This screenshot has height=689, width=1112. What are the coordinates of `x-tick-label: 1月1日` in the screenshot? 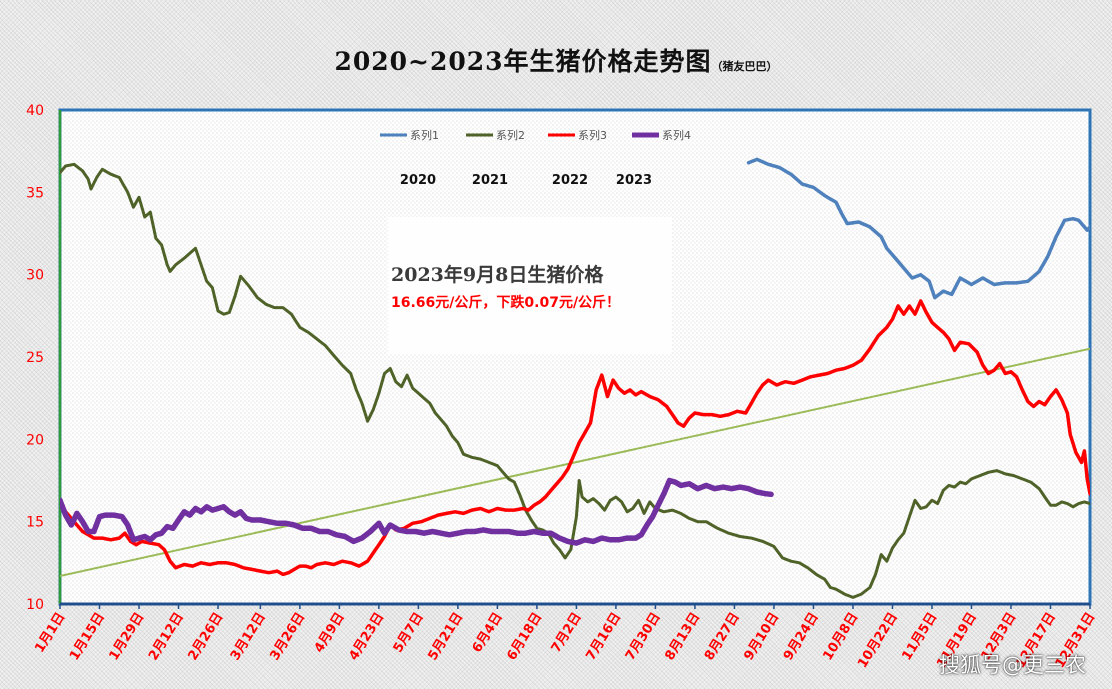 It's located at (50, 632).